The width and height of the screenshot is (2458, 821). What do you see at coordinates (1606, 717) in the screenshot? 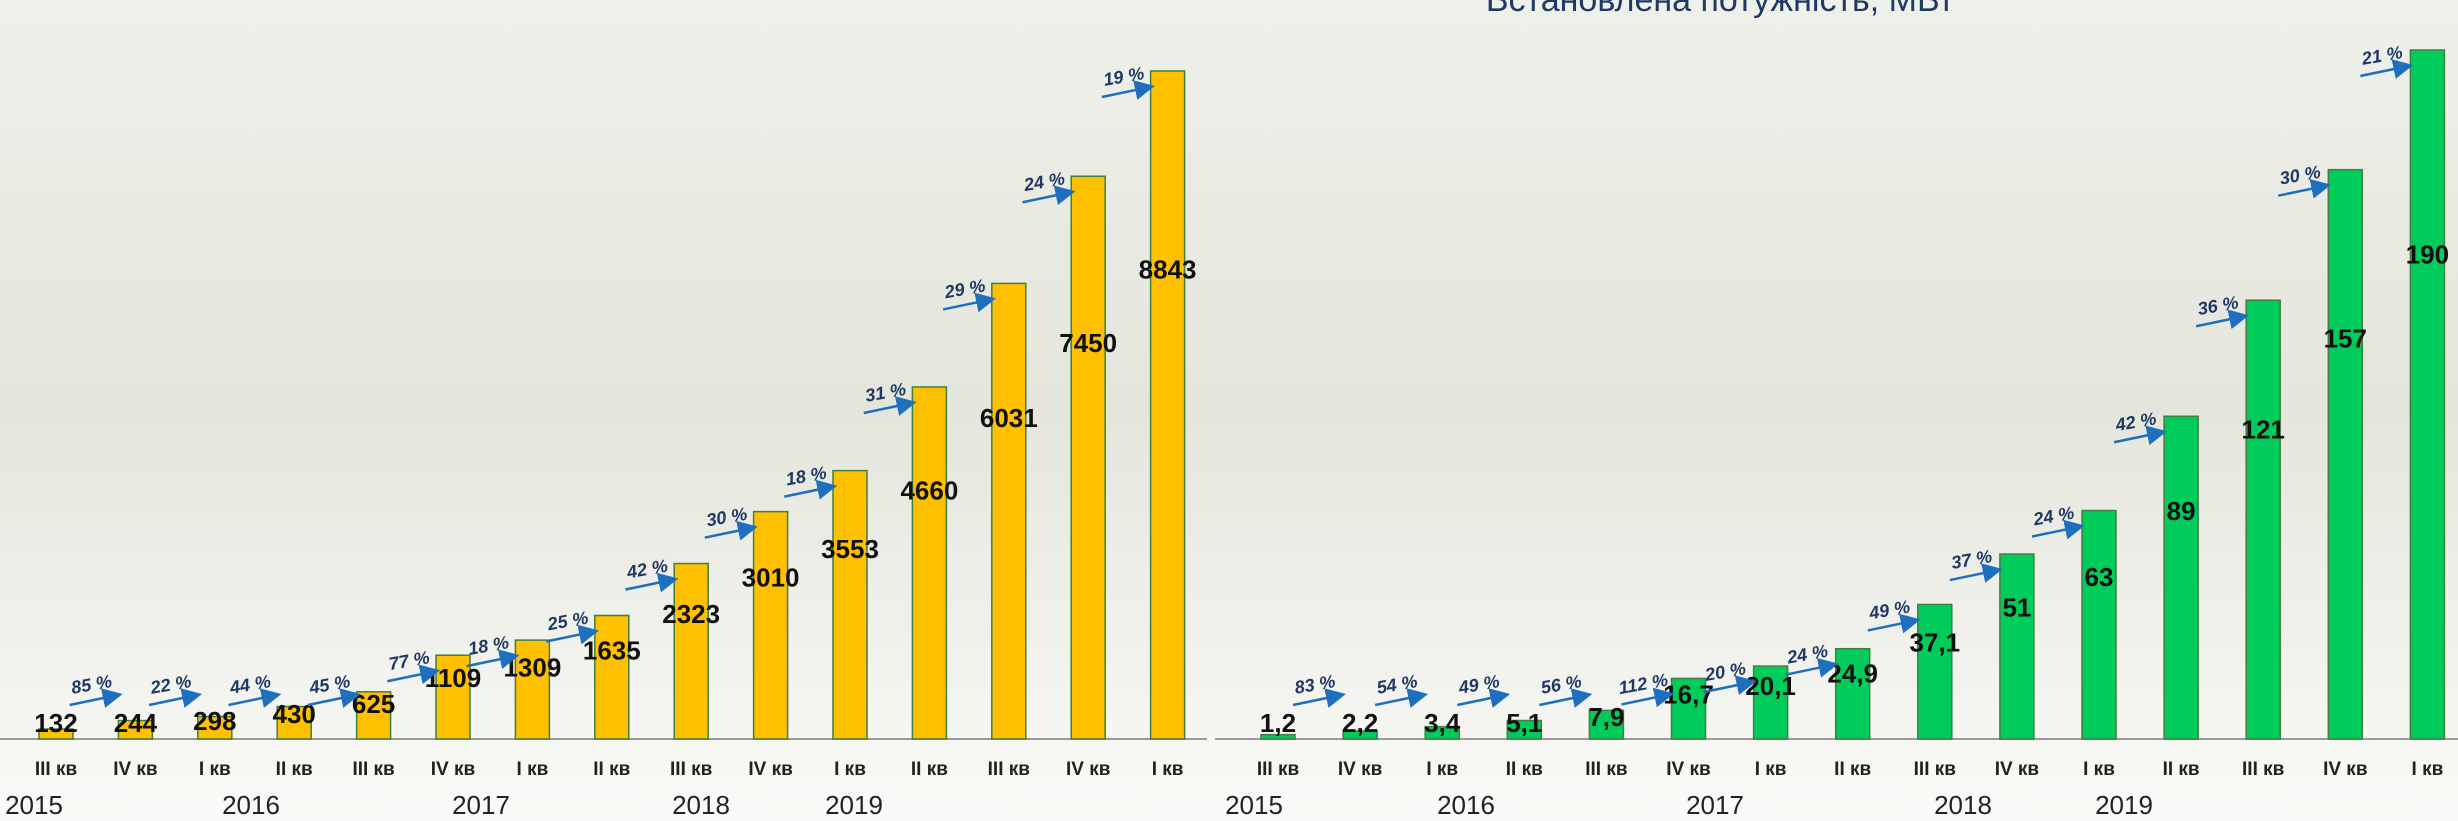
I see `value-label: 7,9` at bounding box center [1606, 717].